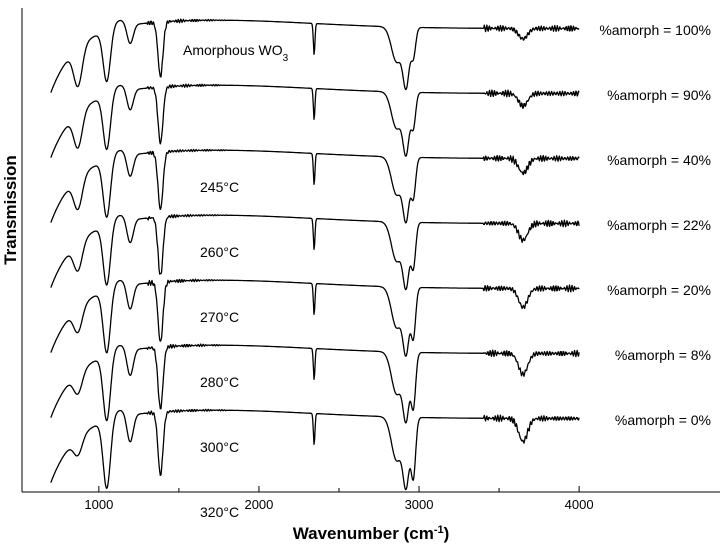 The height and width of the screenshot is (544, 720). Describe the element at coordinates (659, 95) in the screenshot. I see `amorph-label-1: %amorph = 90%` at that location.